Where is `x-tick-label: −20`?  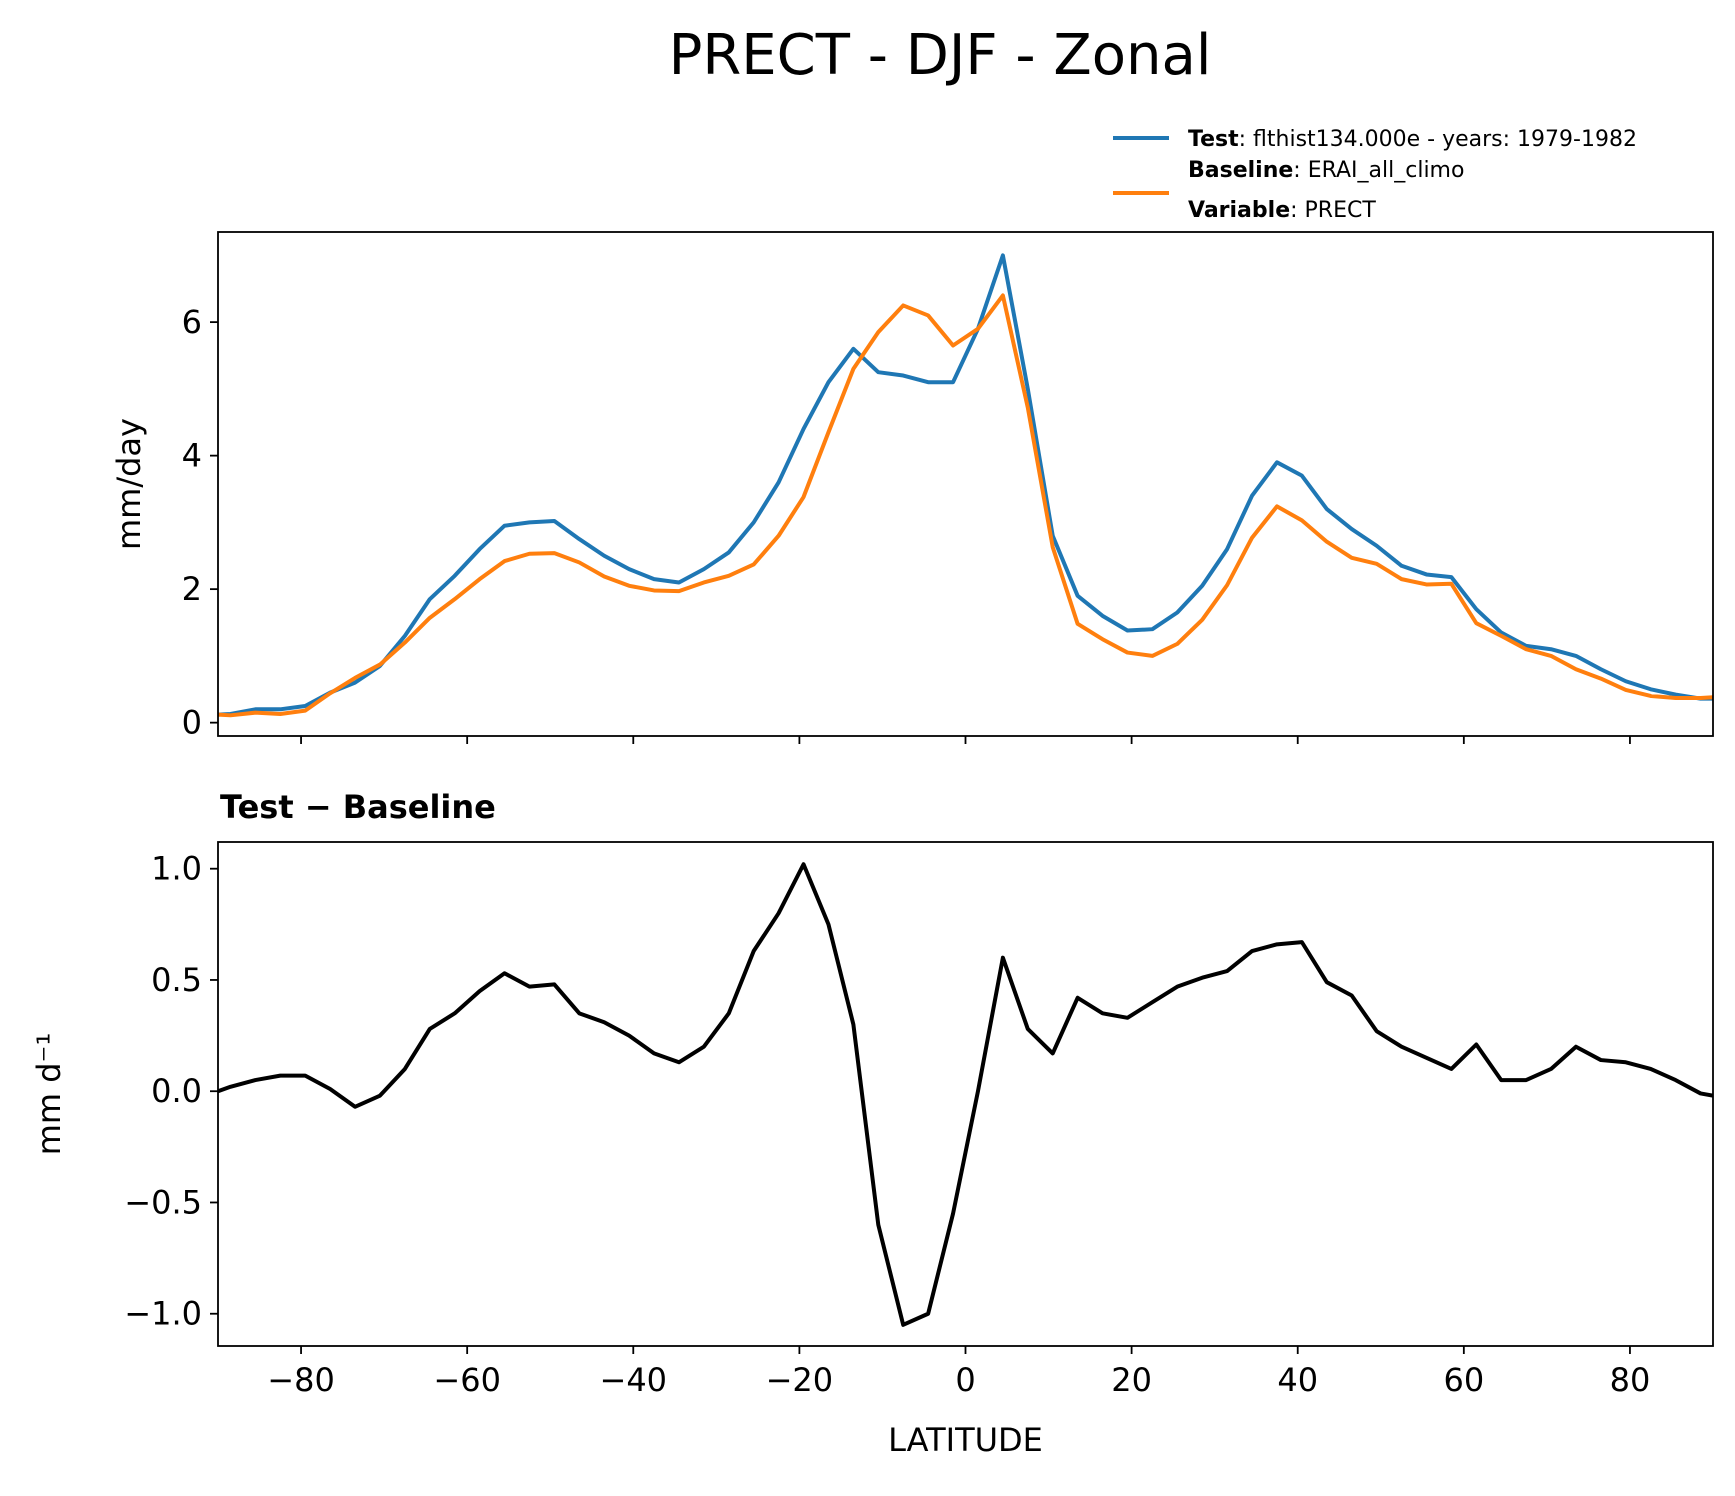 x-tick-label: −20 is located at coordinates (800, 1380).